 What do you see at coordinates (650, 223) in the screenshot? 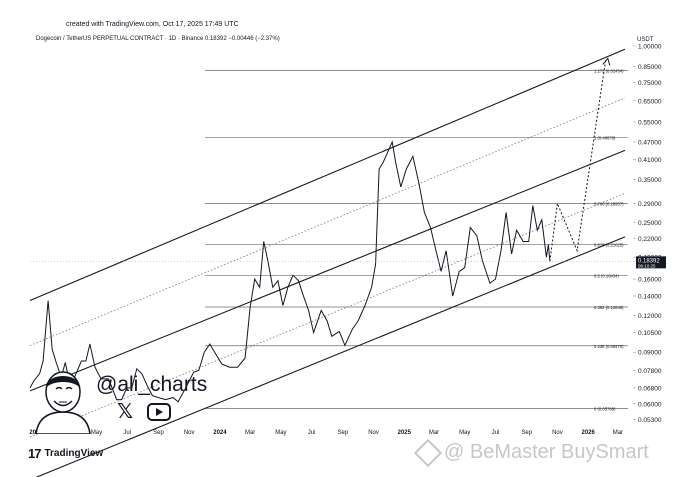
I see `y-tick-label: 0.25000` at bounding box center [650, 223].